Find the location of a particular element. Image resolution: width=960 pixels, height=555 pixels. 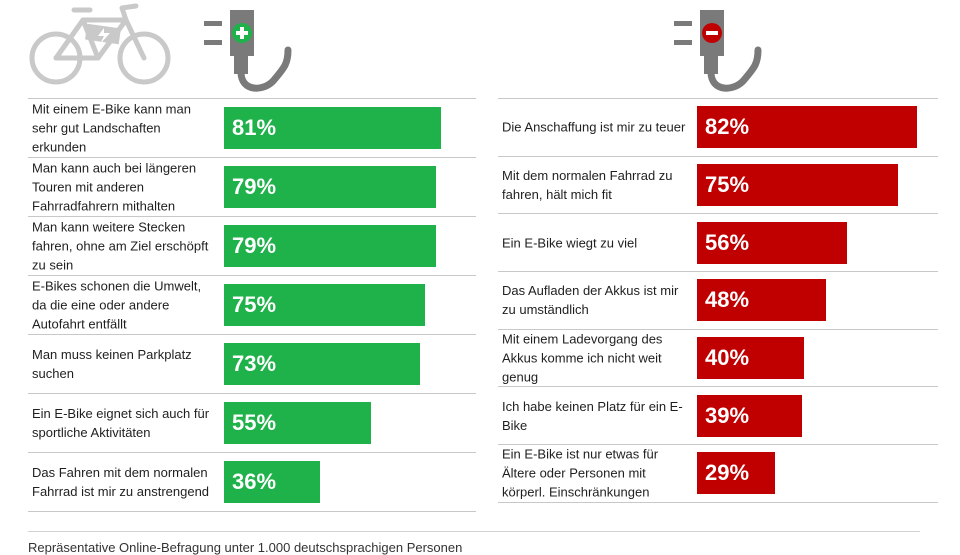

bar-pro: 55% is located at coordinates (298, 423).